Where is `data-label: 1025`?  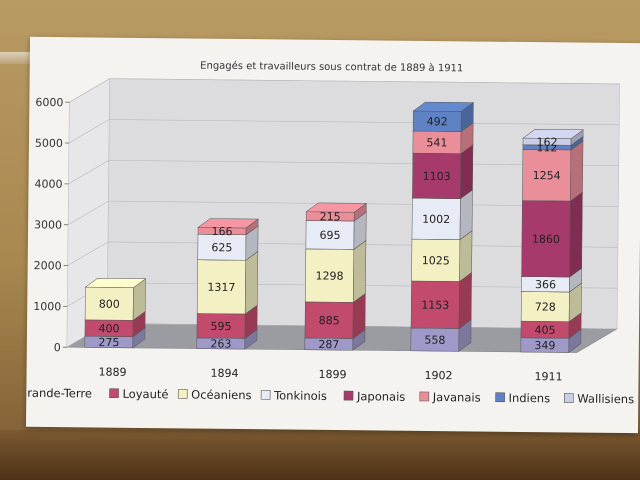
data-label: 1025 is located at coordinates (436, 260).